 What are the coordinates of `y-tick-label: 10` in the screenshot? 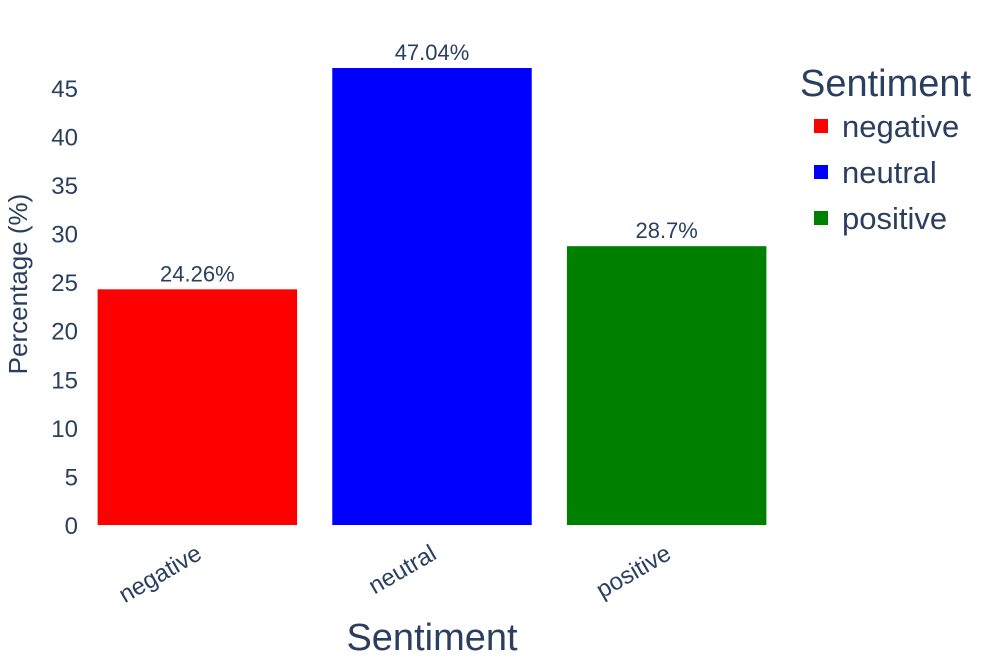 It's located at (64, 429).